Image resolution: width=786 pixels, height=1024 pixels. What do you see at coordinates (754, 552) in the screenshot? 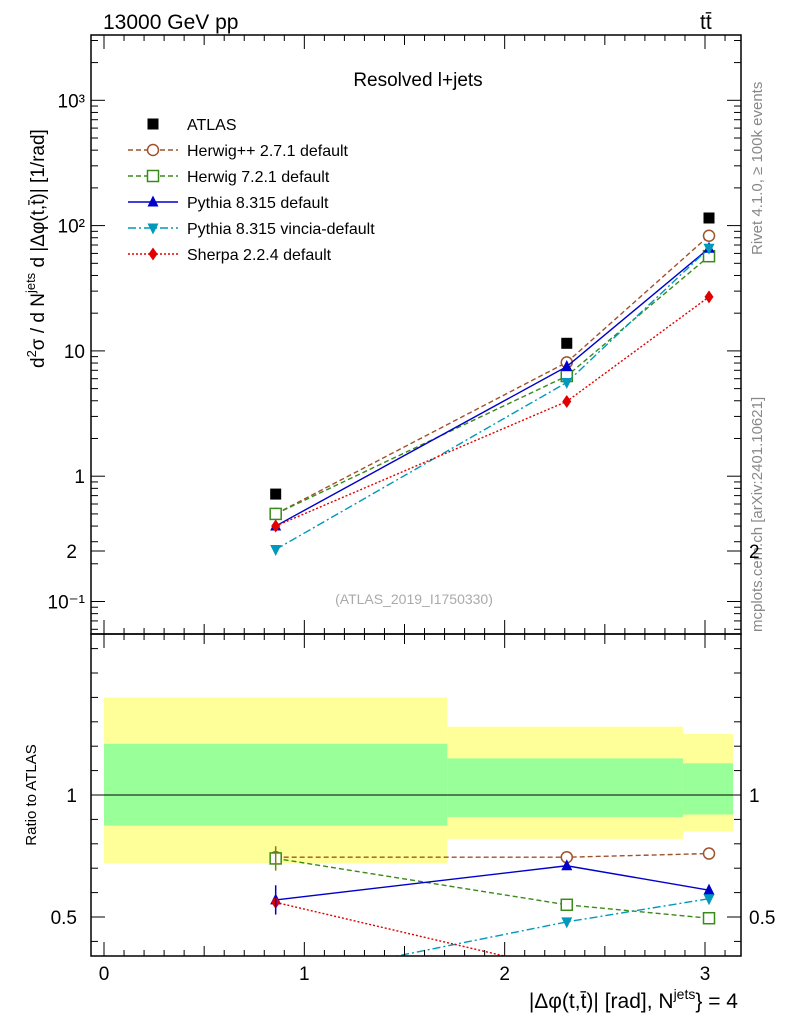
I see `ratio-y-tick-label-right: 2` at bounding box center [754, 552].